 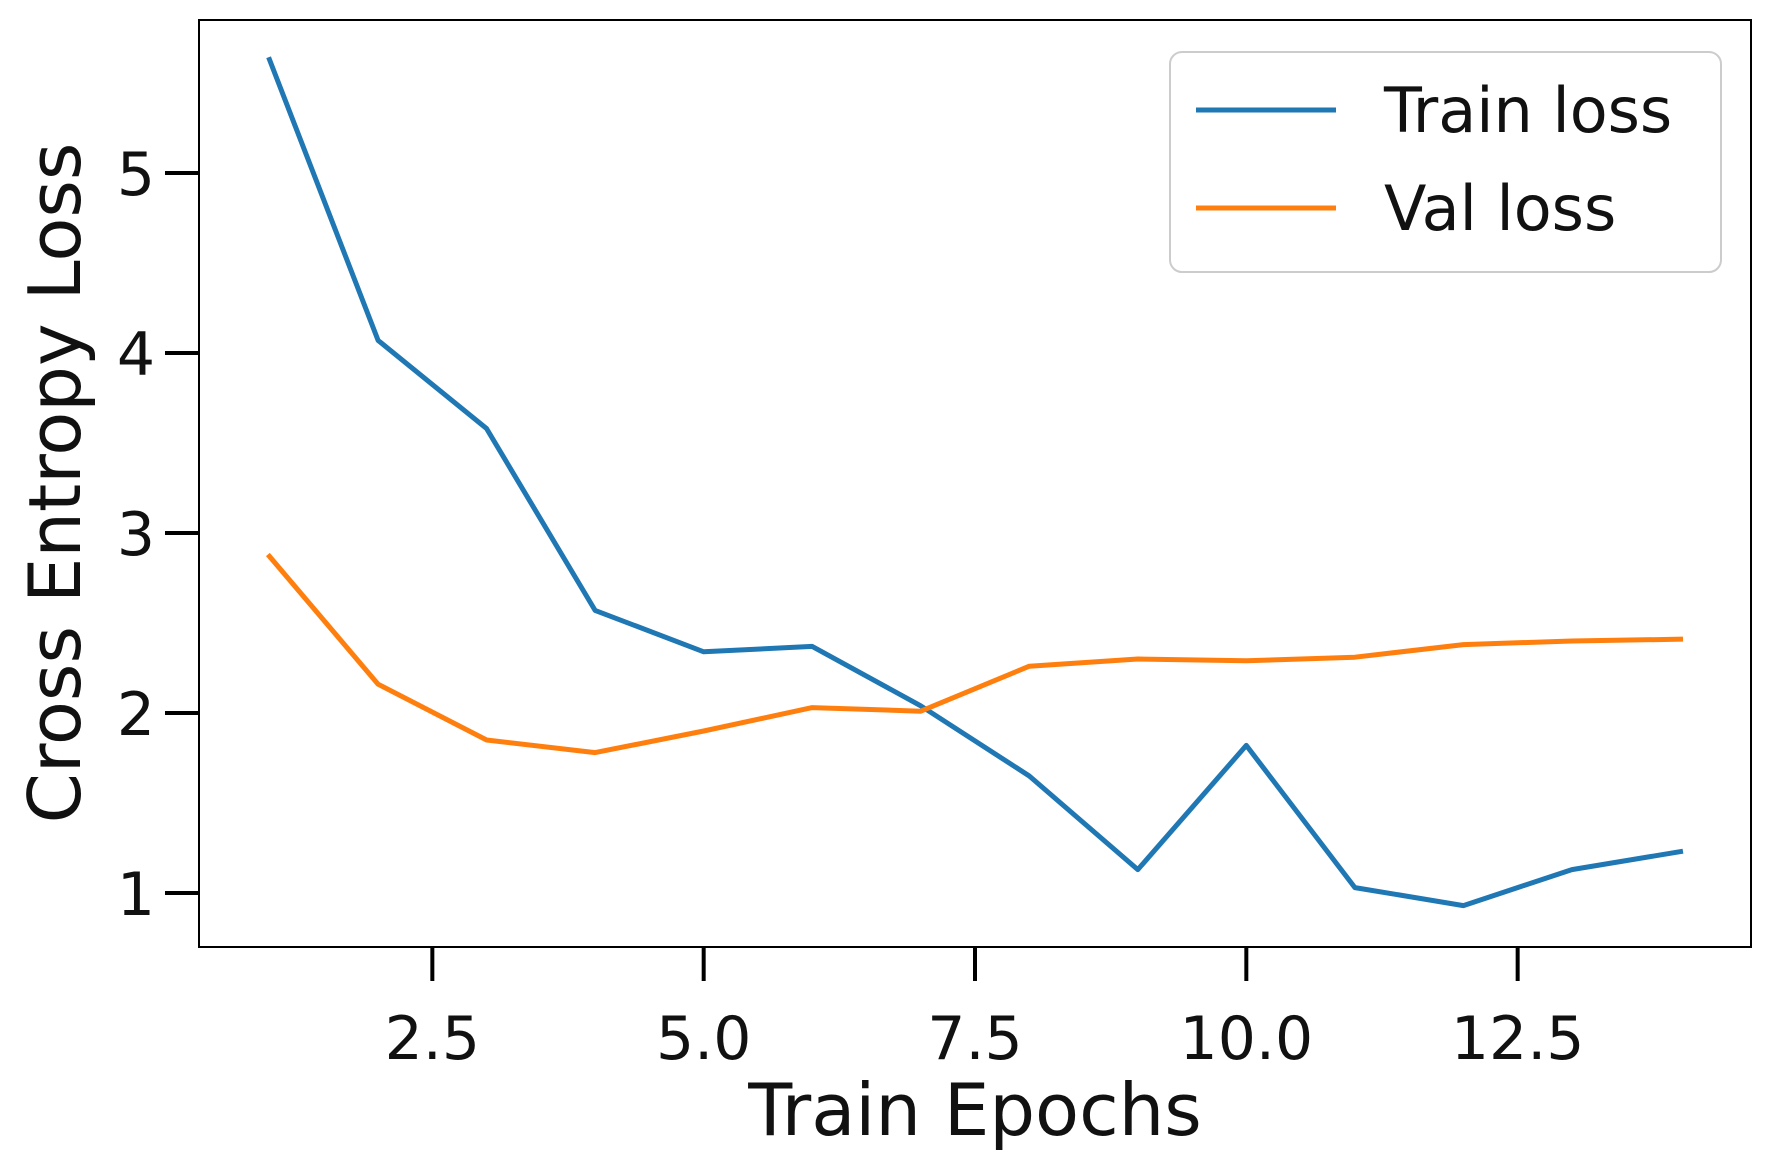 I want to click on x-axis-ticks: 2.5 5.0 7.5 10.0 12.5, so click(x=985, y=1010).